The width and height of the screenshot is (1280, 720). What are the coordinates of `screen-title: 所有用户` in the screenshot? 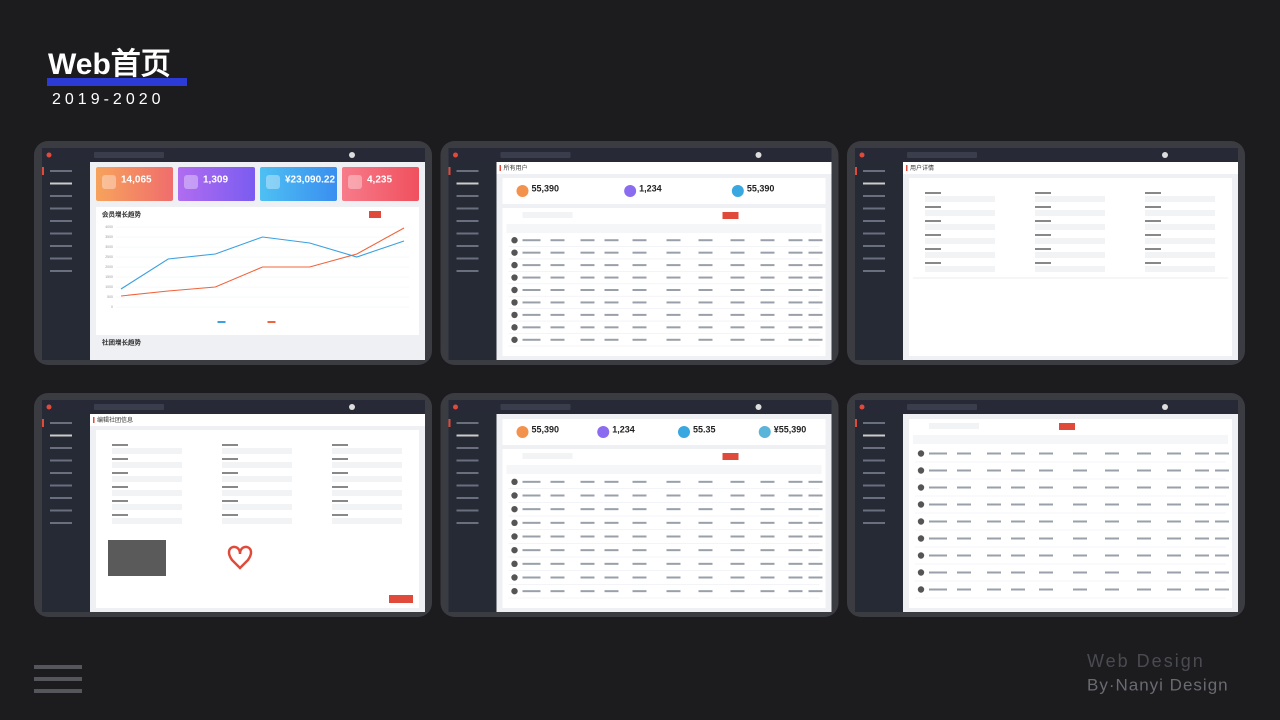 It's located at (516, 168).